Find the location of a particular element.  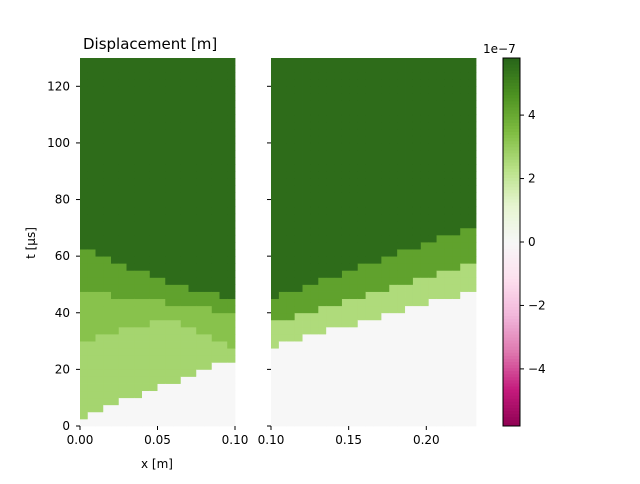

x-tick-label: 0.10 is located at coordinates (271, 440).